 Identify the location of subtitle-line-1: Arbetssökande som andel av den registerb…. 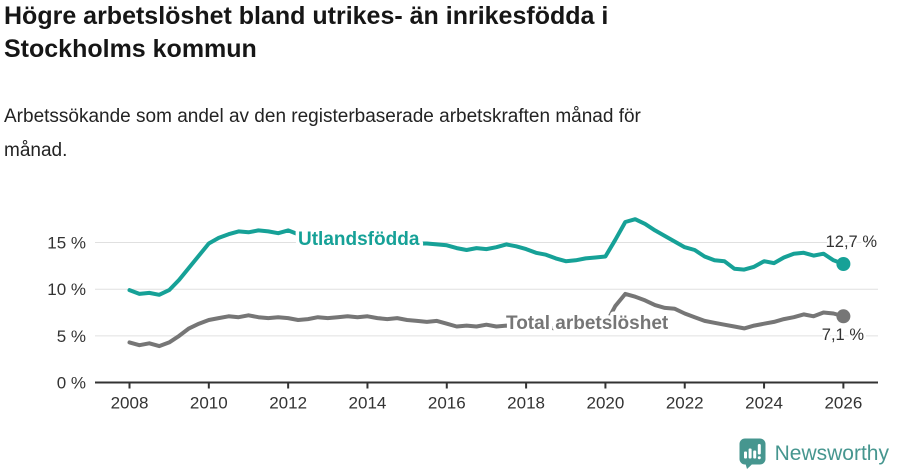
(322, 116).